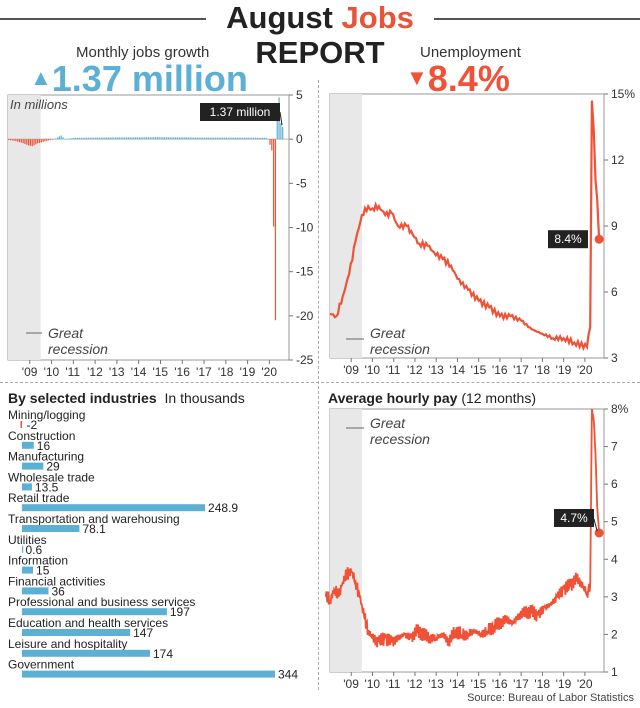 Image resolution: width=640 pixels, height=708 pixels. Describe the element at coordinates (51, 477) in the screenshot. I see `industry-label: Wholesale trade` at that location.